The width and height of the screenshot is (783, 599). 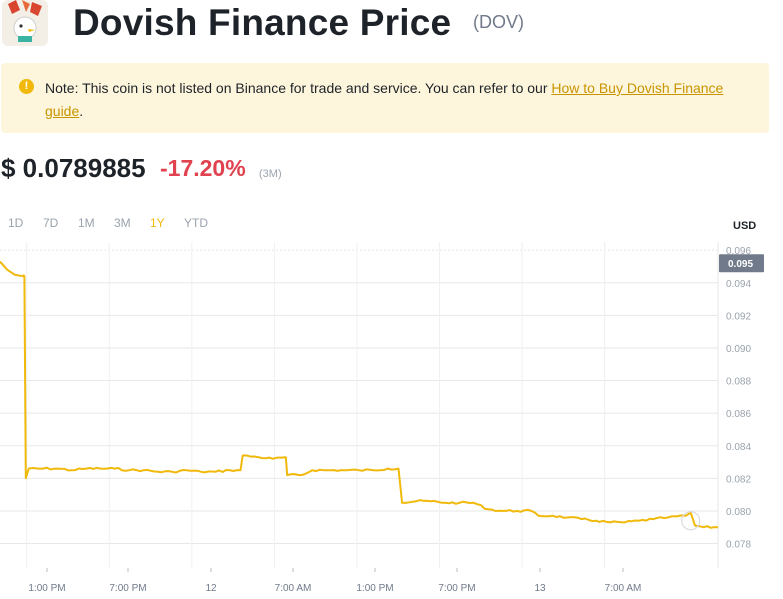 I want to click on current-value-badge, so click(x=741, y=263).